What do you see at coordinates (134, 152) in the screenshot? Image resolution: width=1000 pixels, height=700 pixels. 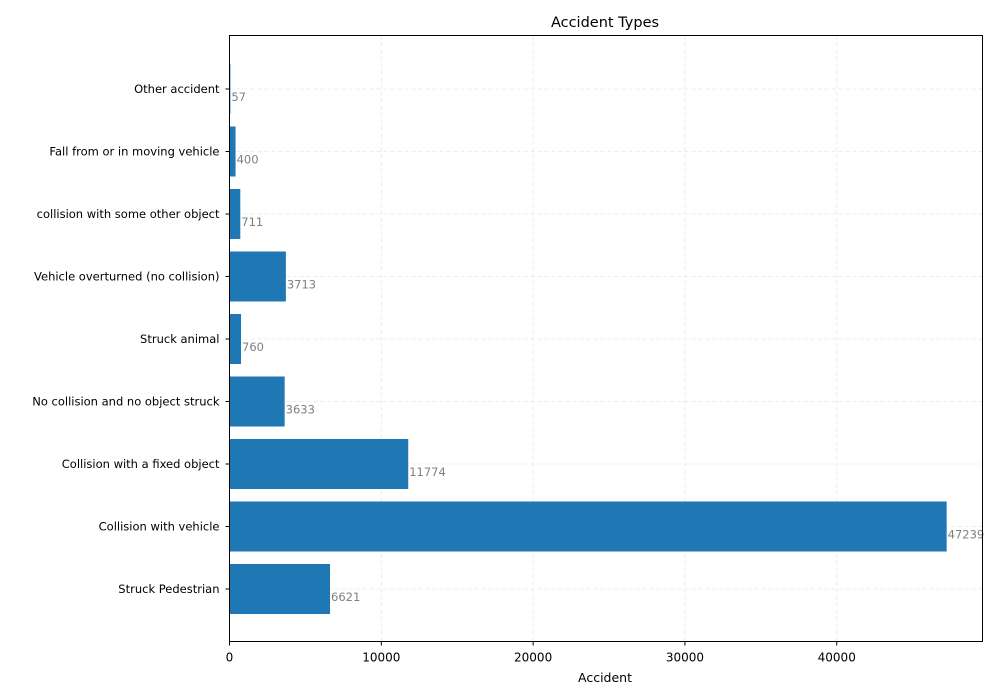 I see `category-label: Fall from or in moving vehicle` at bounding box center [134, 152].